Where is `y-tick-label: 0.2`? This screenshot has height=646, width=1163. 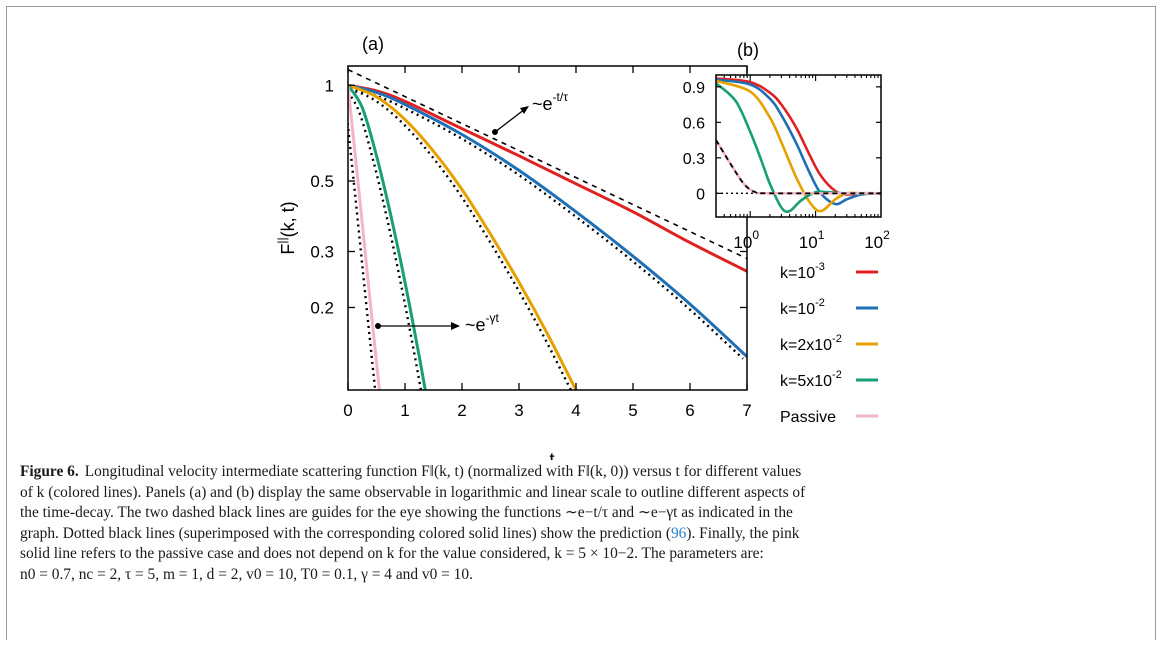 y-tick-label: 0.2 is located at coordinates (322, 307).